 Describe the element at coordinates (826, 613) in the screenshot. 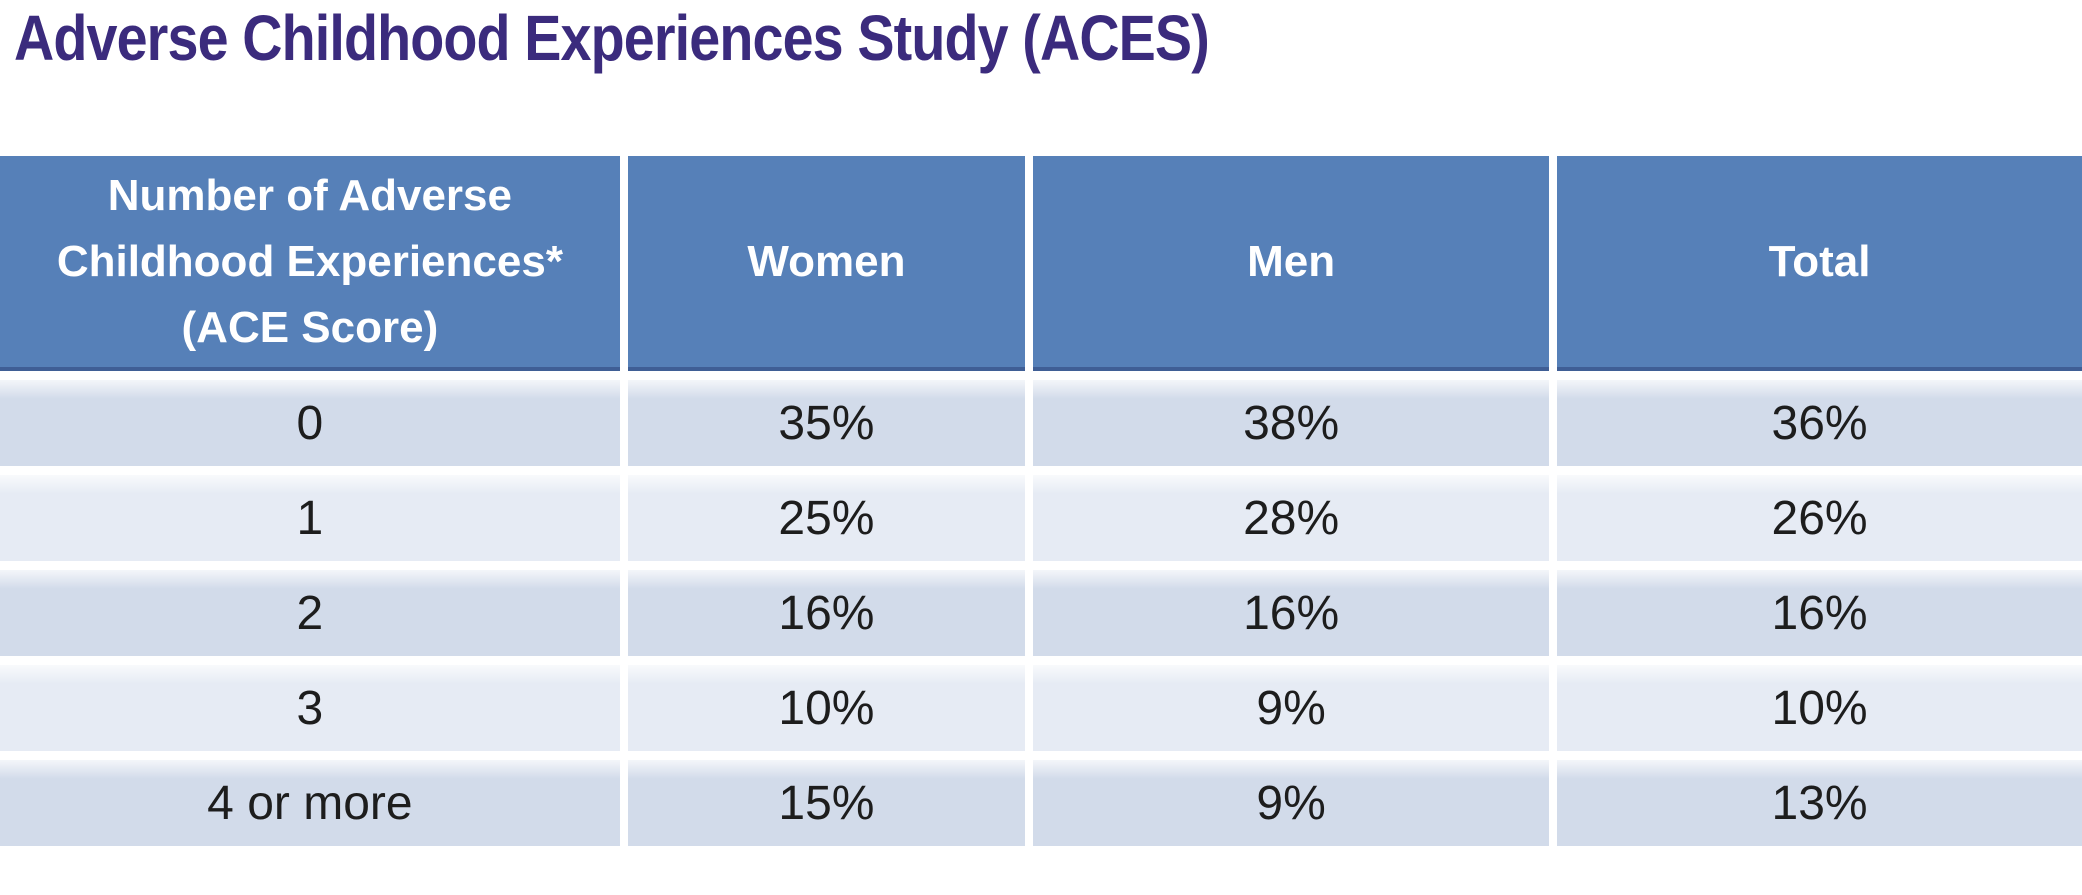

I see `cell-row2-women: 16%` at that location.